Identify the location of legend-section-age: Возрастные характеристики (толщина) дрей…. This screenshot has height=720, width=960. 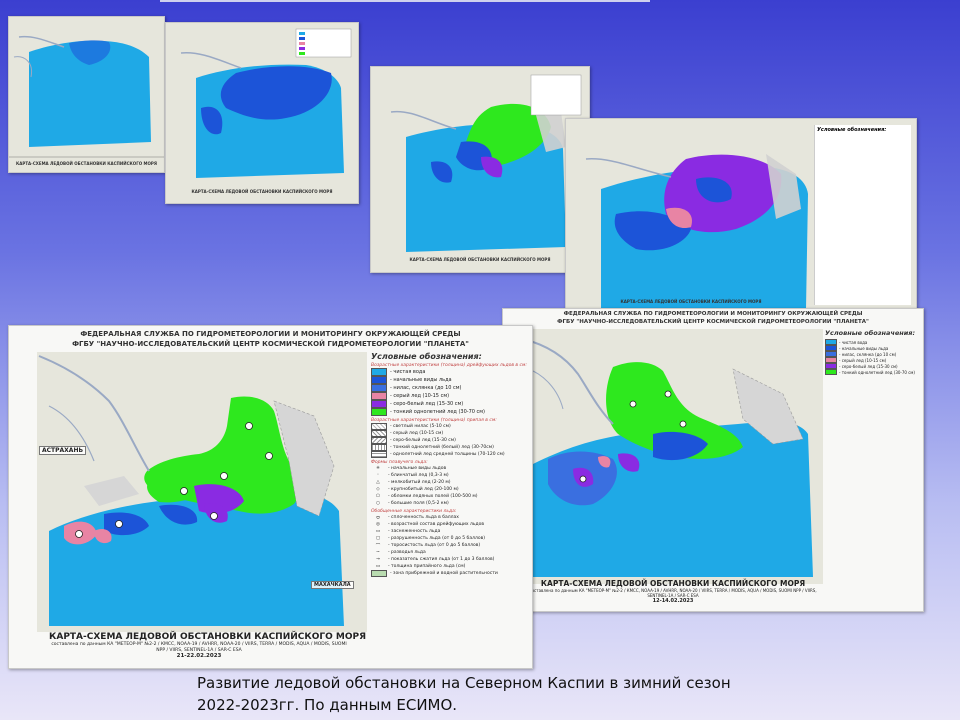
(449, 365).